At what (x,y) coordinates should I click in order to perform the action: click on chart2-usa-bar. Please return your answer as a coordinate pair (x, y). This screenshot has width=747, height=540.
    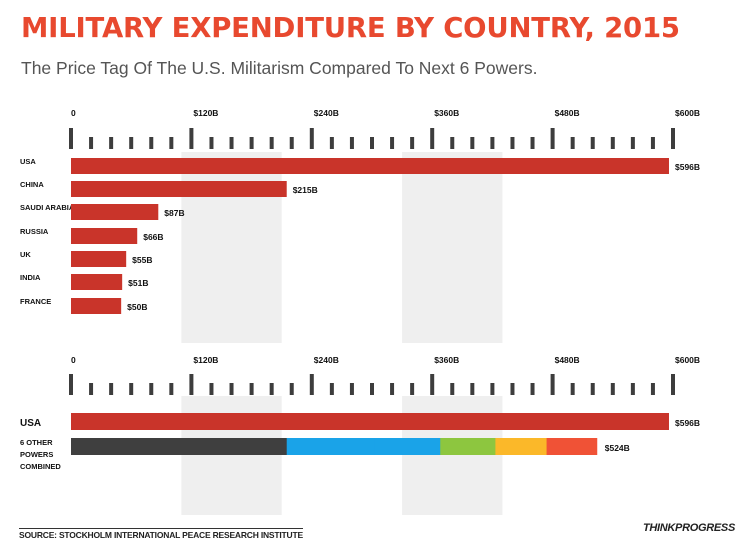
    Looking at the image, I should click on (370, 421).